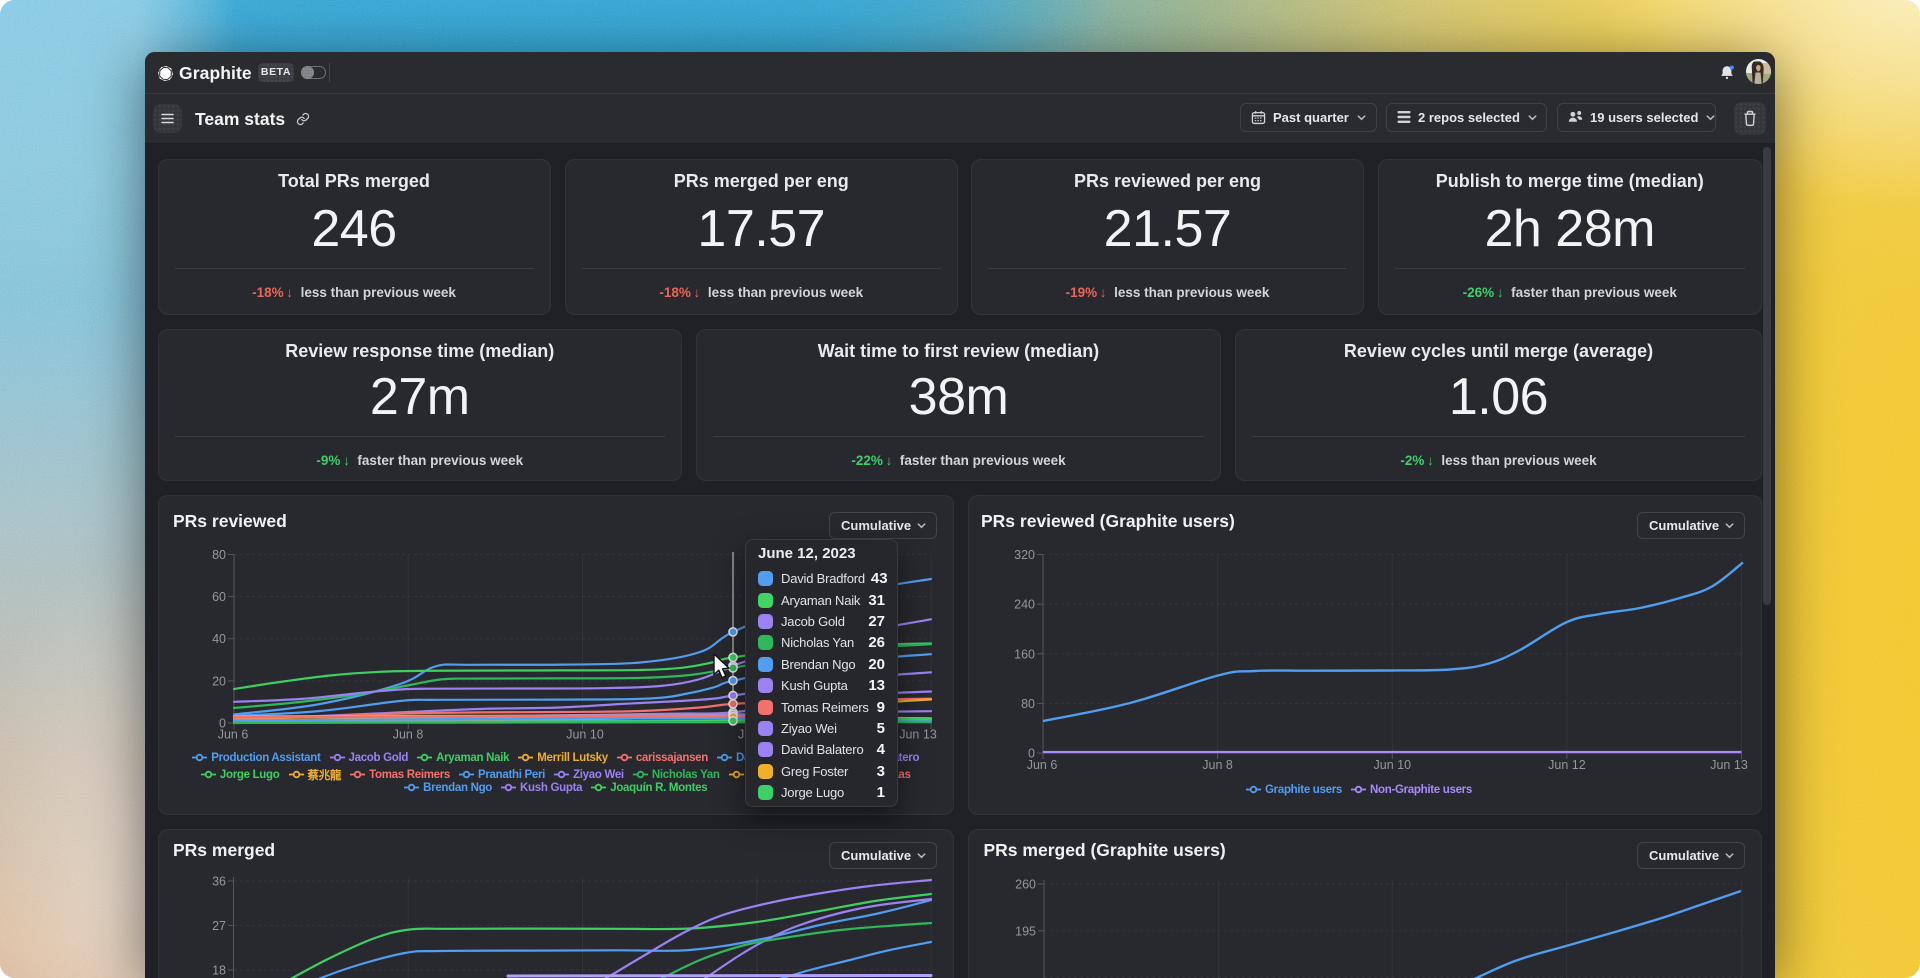 This screenshot has width=1920, height=978. I want to click on svg-text: 240, so click(1024, 605).